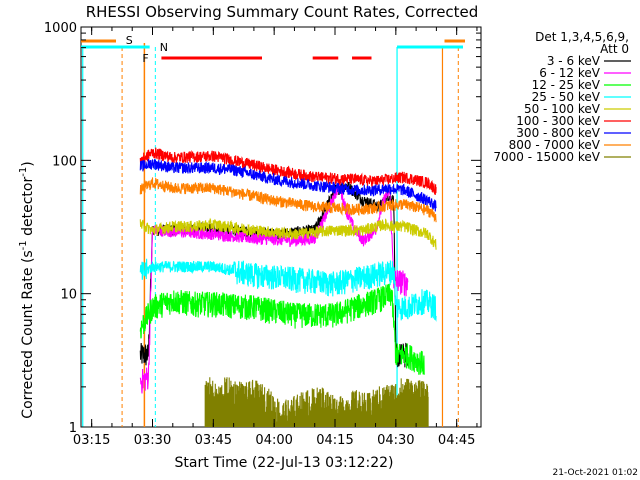  I want to click on y-tick-label: 1, so click(73, 428).